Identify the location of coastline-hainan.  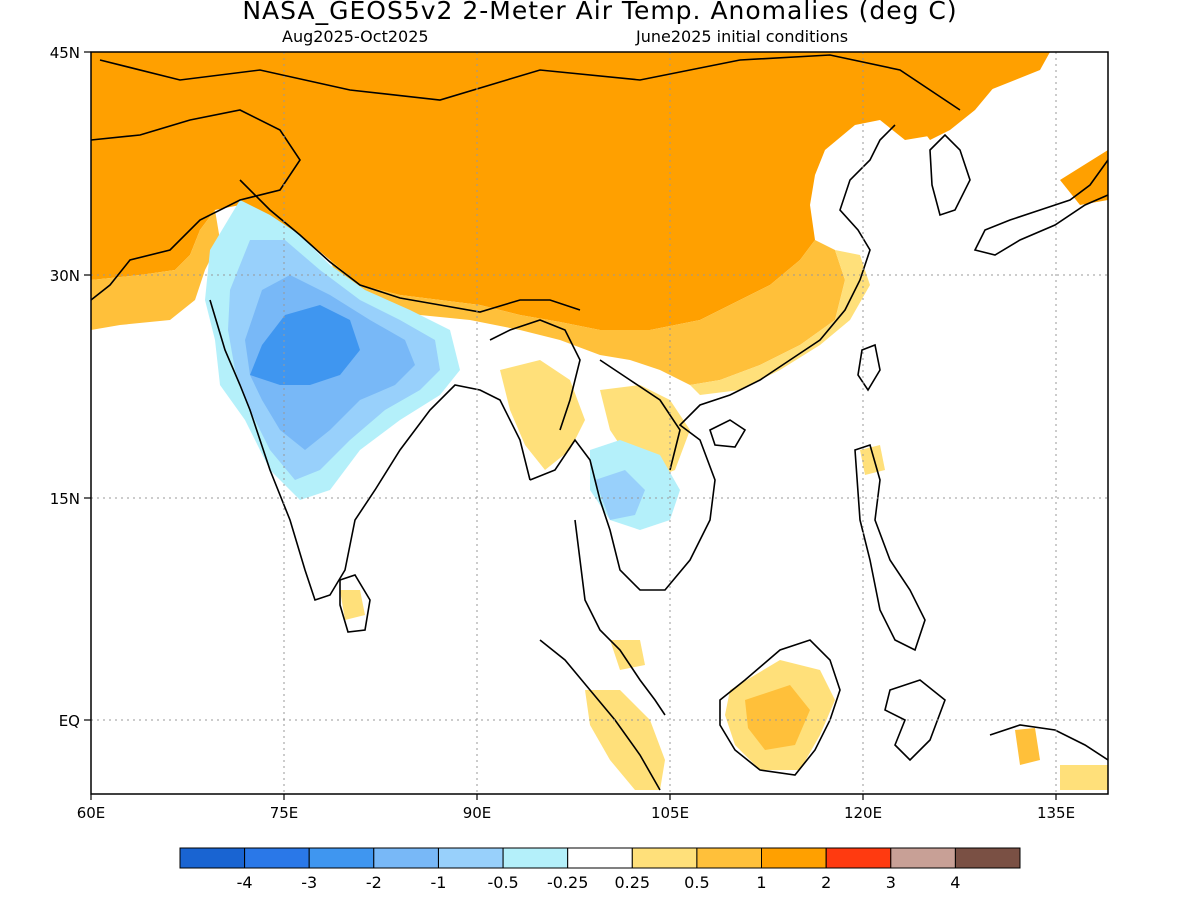
(728, 433).